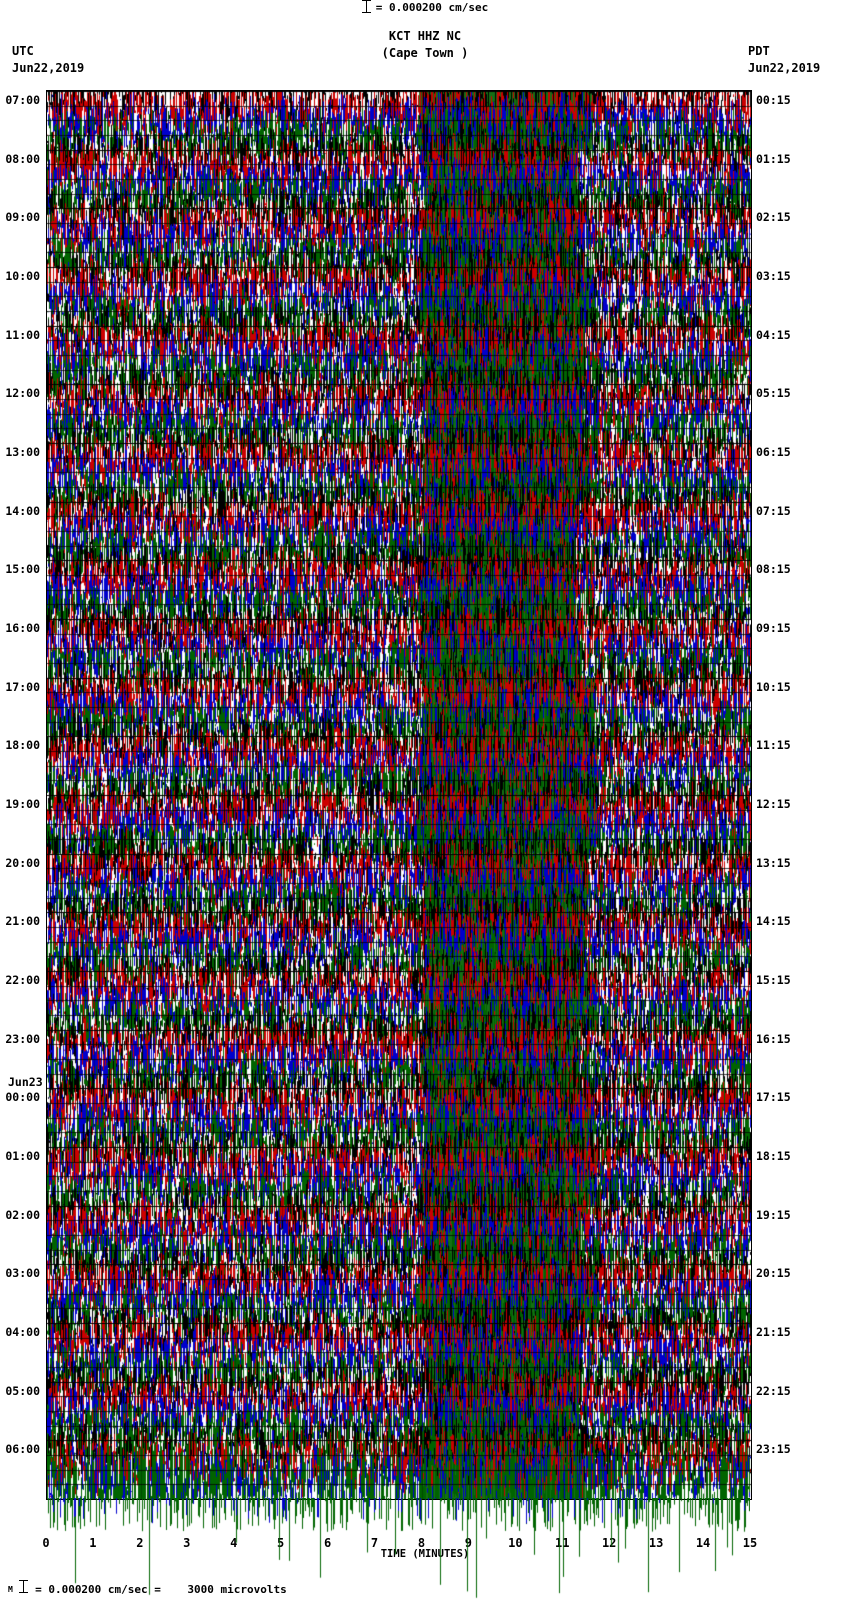 This screenshot has width=850, height=1613. Describe the element at coordinates (22, 804) in the screenshot. I see `utc-hour-label: 19:00` at that location.